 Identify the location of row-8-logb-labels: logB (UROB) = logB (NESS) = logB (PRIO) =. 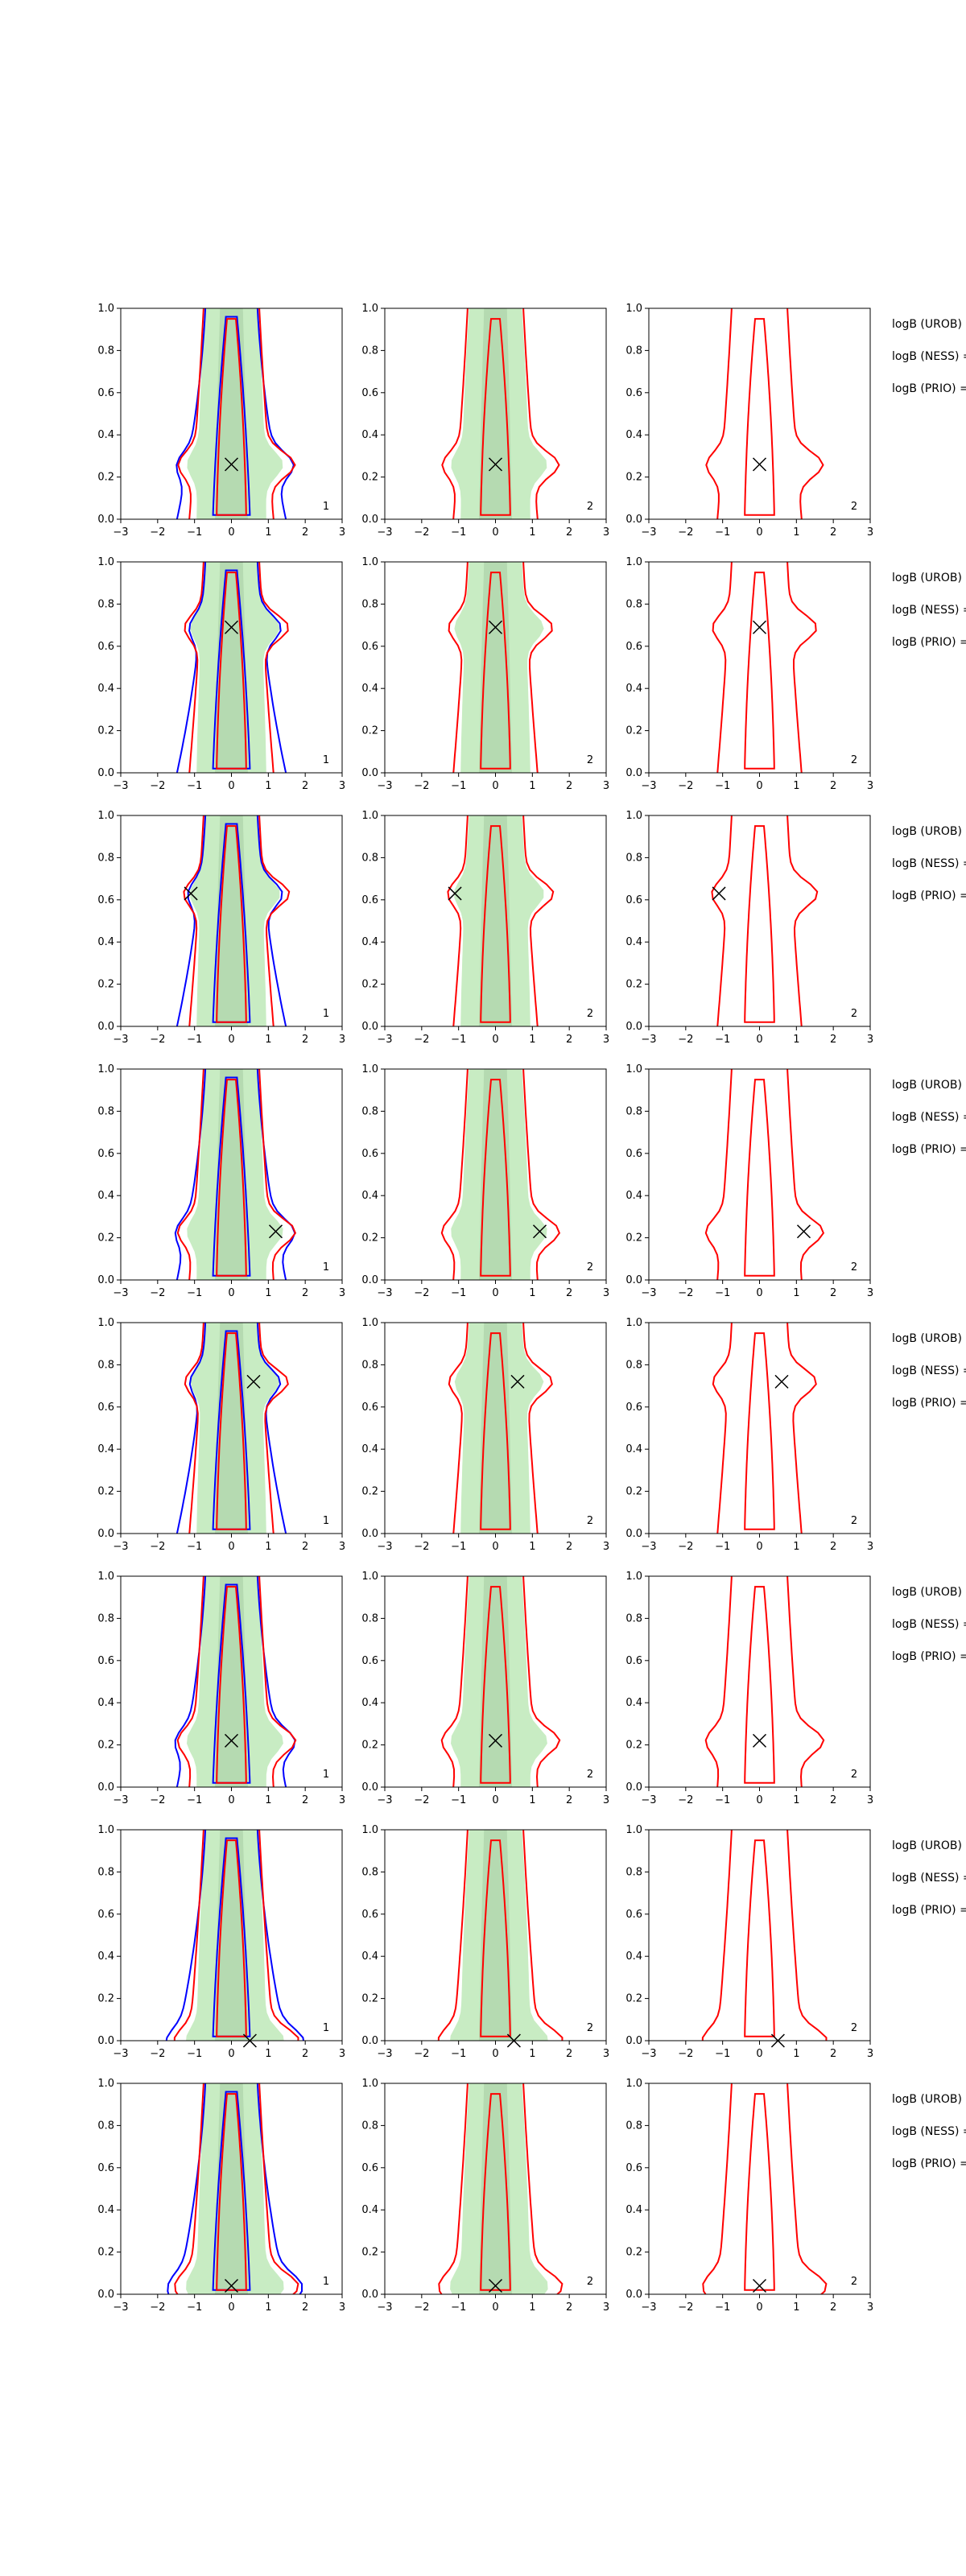
(929, 2131).